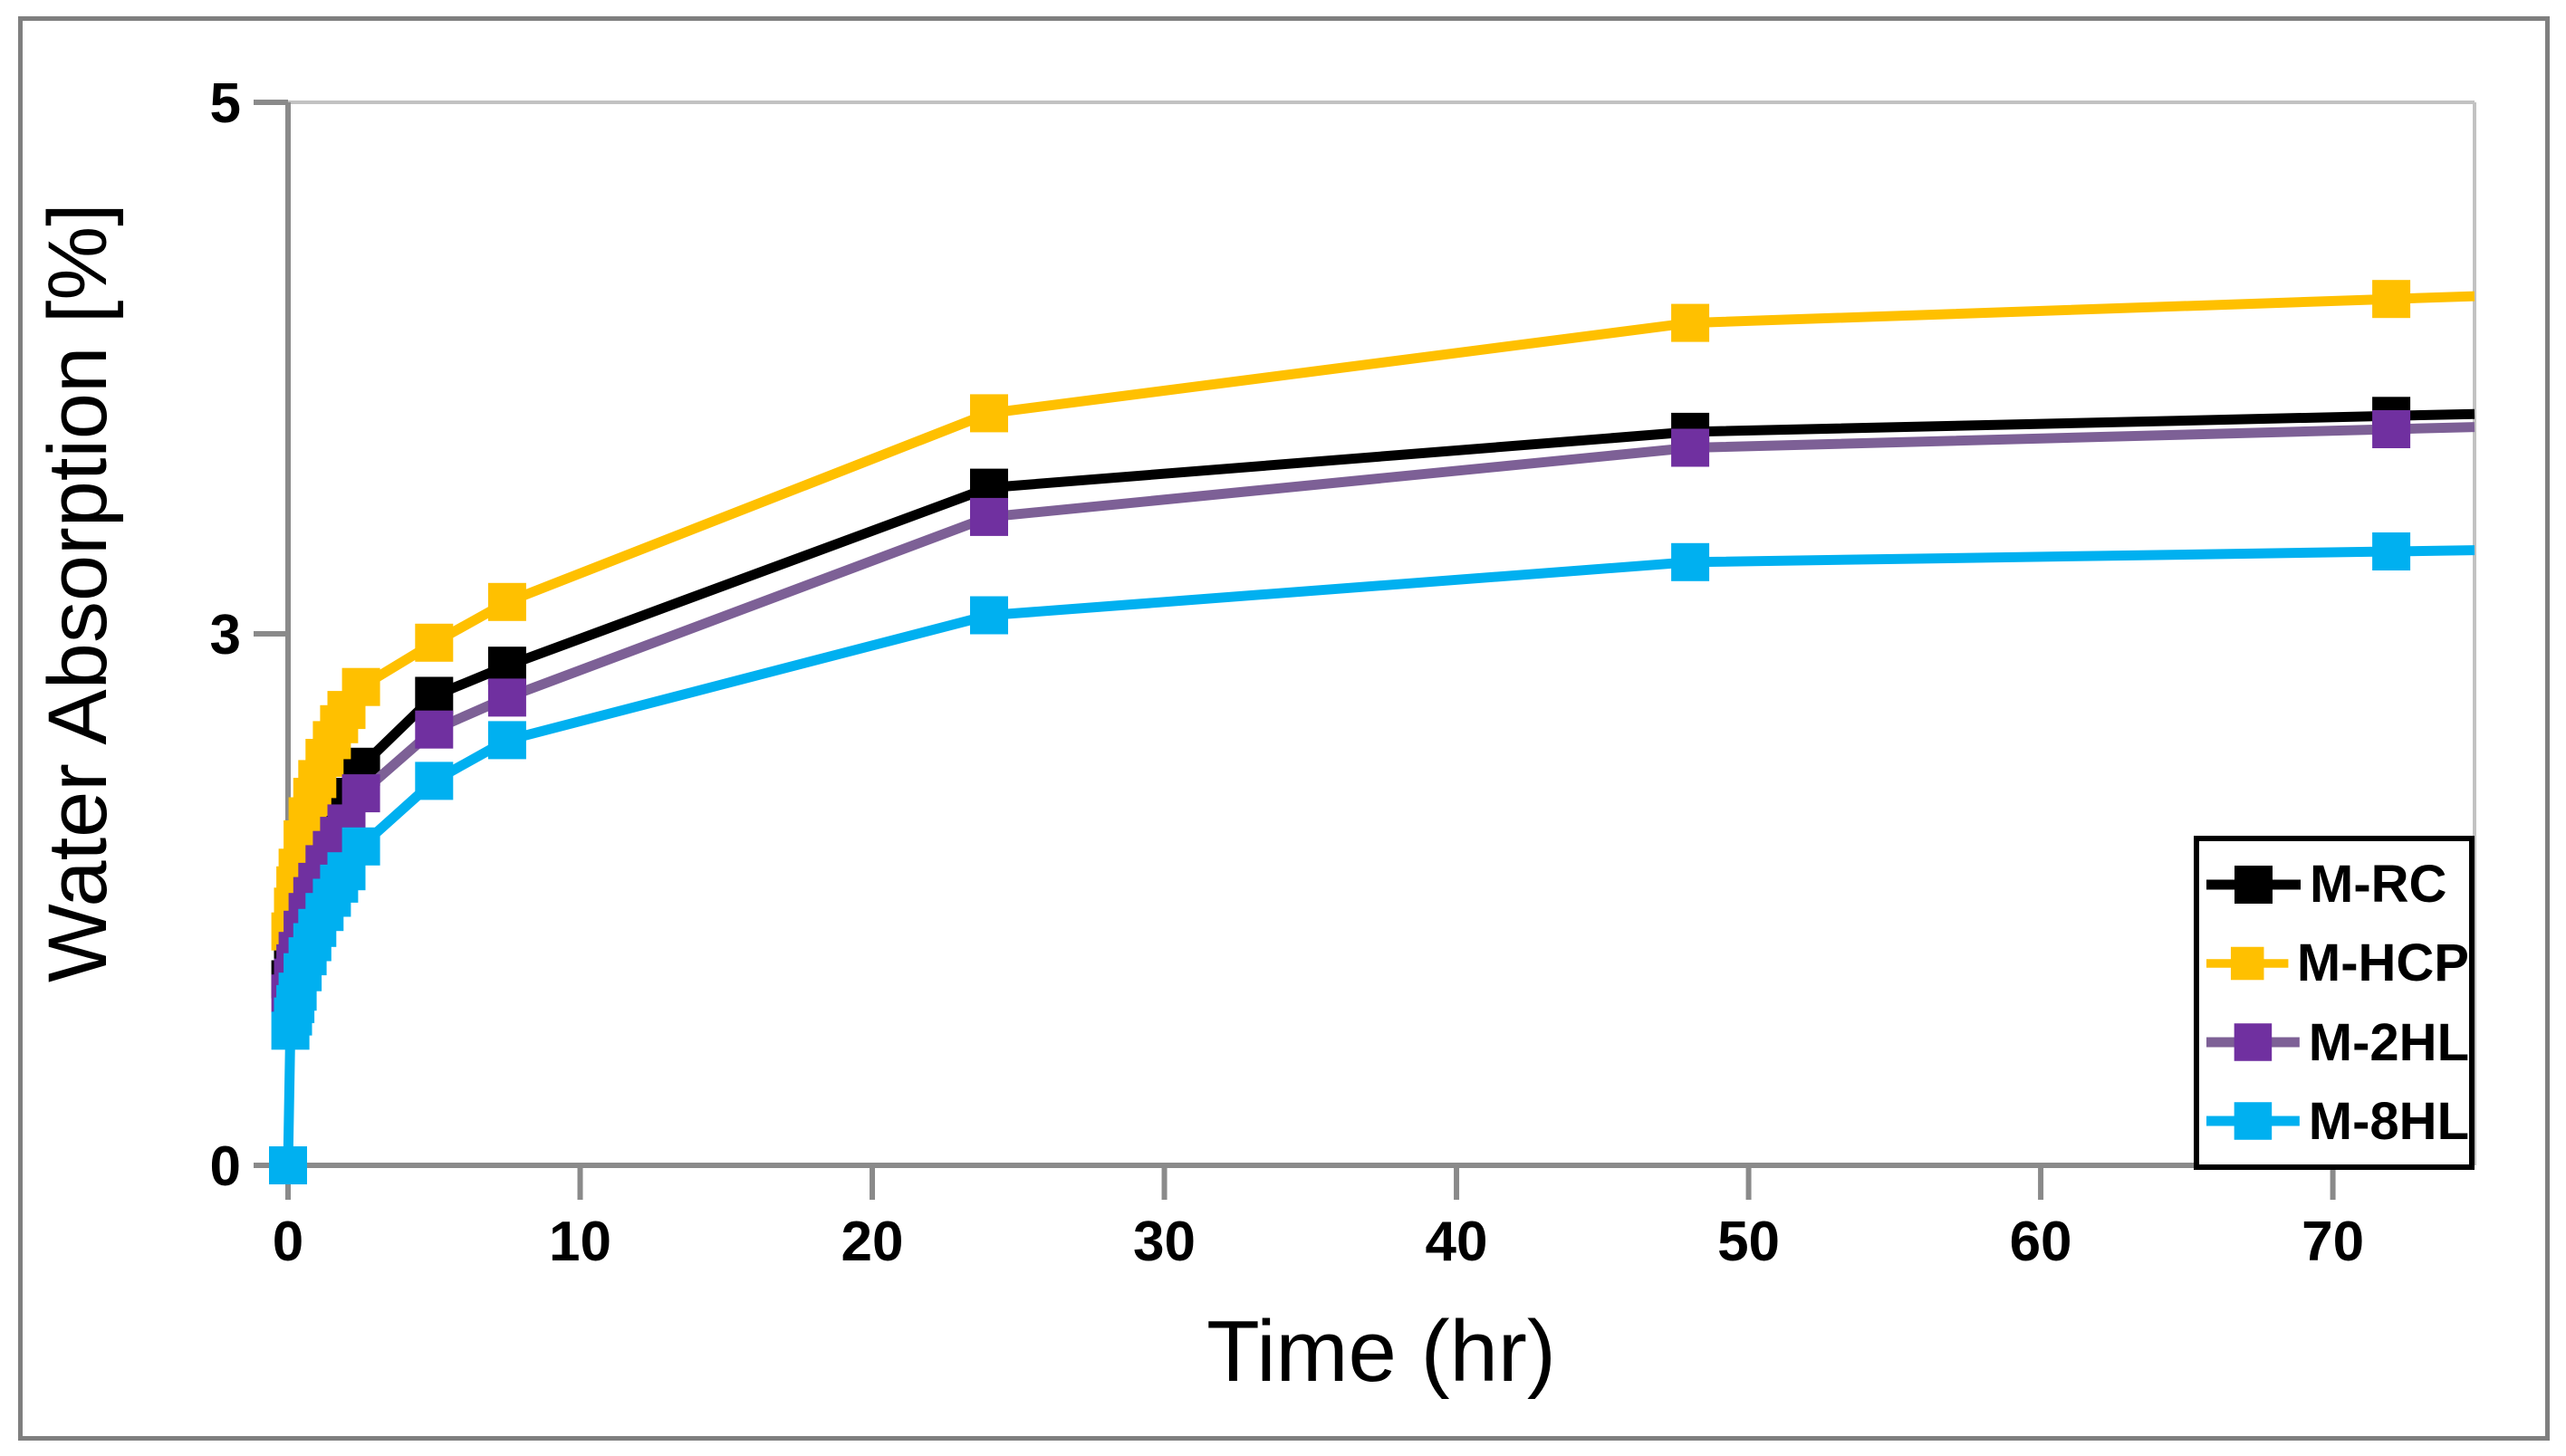  Describe the element at coordinates (225, 635) in the screenshot. I see `y-tick-label: 3` at that location.